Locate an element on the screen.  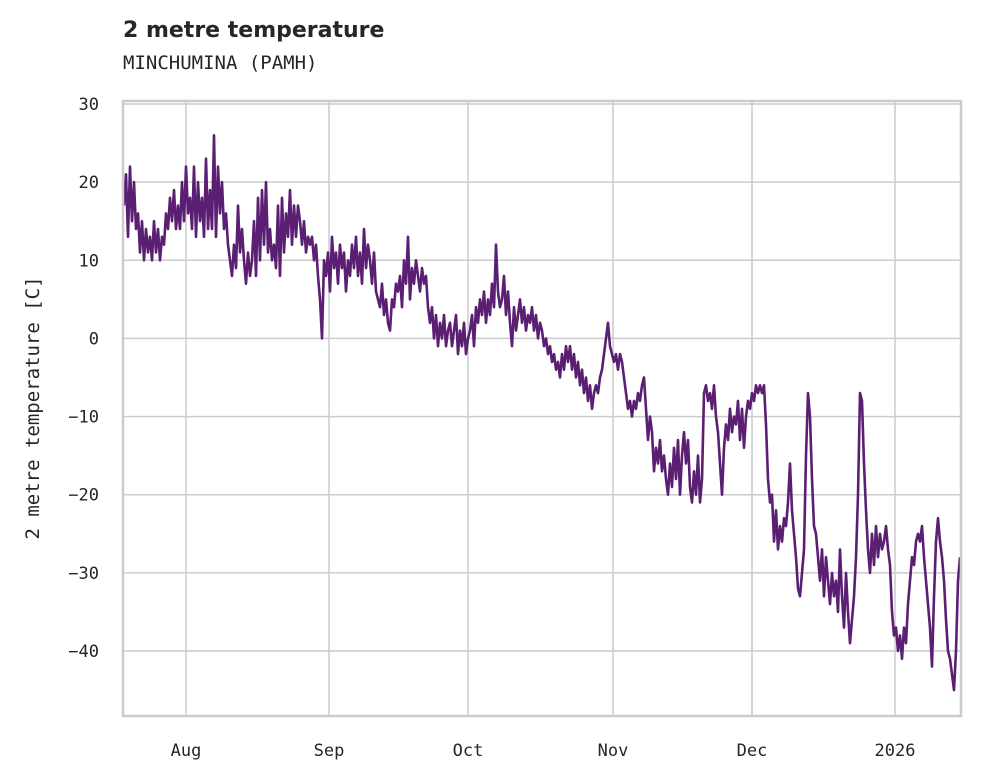
y-tick-label: −20 is located at coordinates (83, 496).